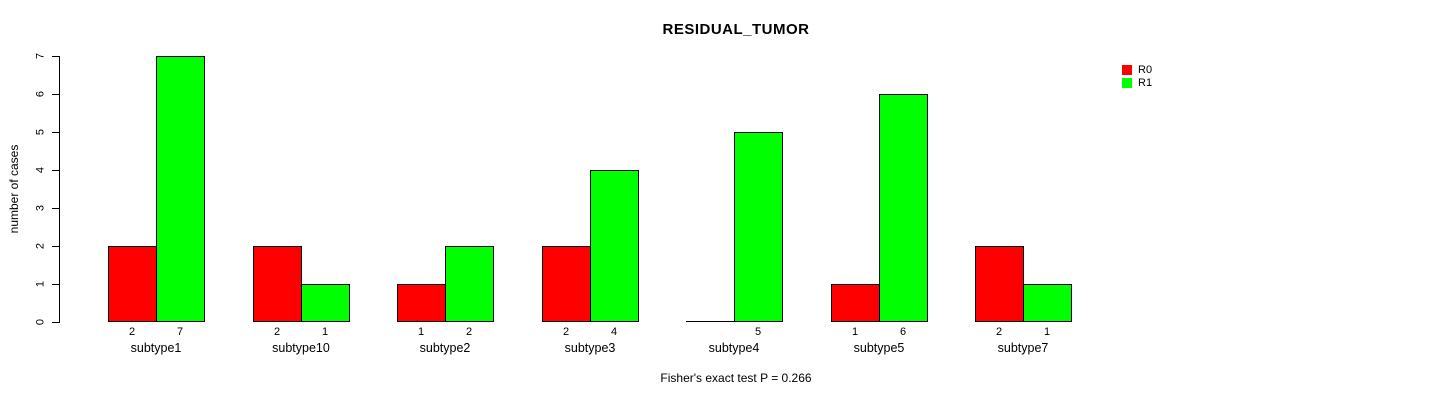 This screenshot has height=400, width=1440. Describe the element at coordinates (590, 348) in the screenshot. I see `category-label: subtype3` at that location.